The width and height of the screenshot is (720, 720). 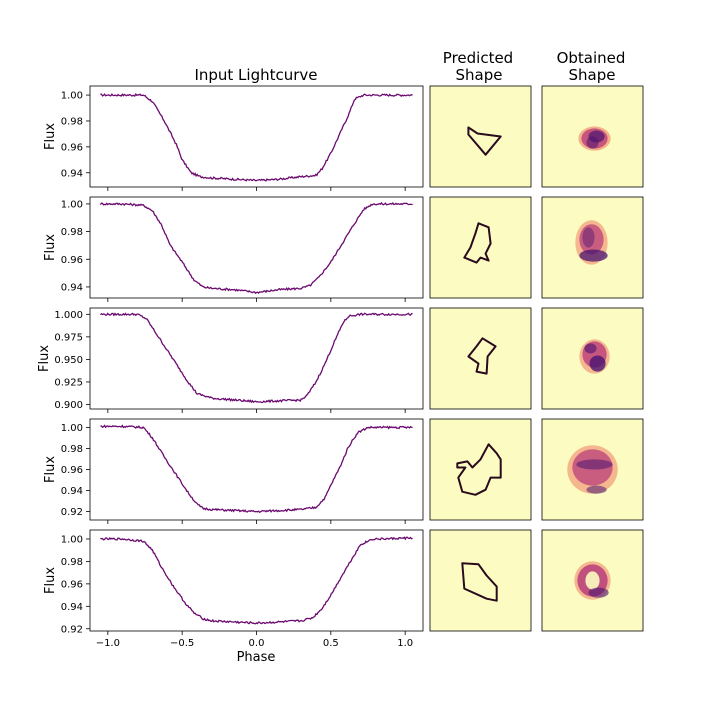 What do you see at coordinates (331, 643) in the screenshot?
I see `x-tick-label: 0.5` at bounding box center [331, 643].